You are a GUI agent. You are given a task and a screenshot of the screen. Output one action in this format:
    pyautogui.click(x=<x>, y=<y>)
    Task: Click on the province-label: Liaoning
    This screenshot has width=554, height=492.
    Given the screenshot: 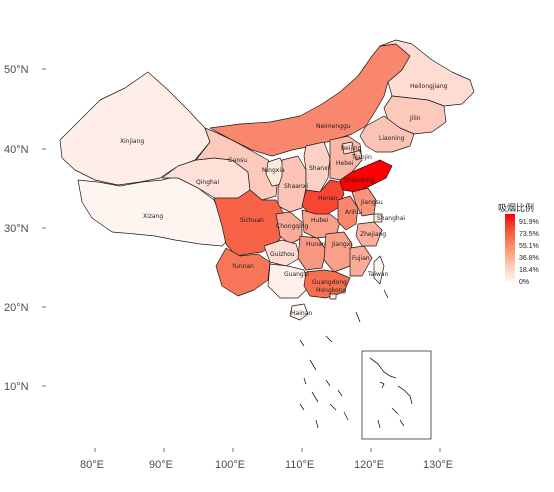 What is the action you would take?
    pyautogui.click(x=392, y=138)
    